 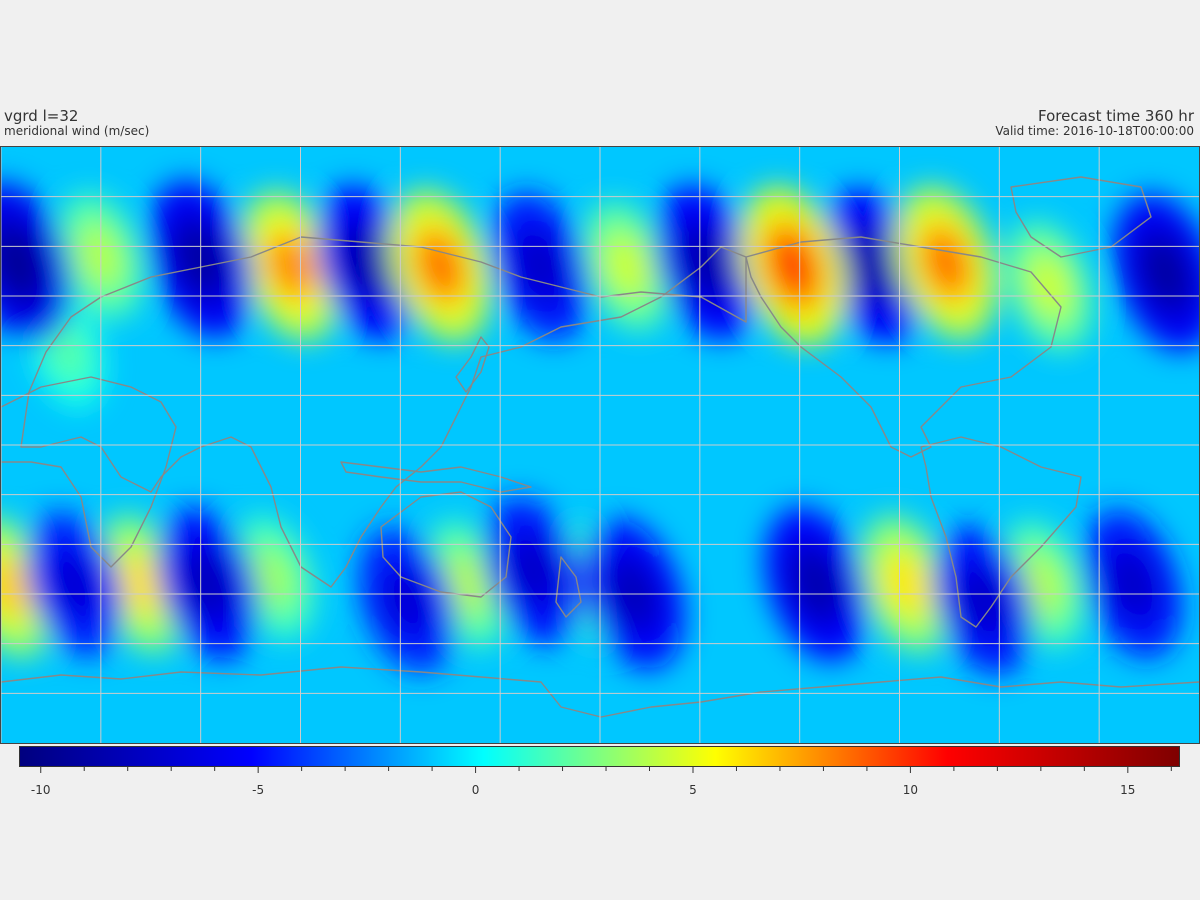 What do you see at coordinates (41, 116) in the screenshot?
I see `plot-title: vgrd l=32` at bounding box center [41, 116].